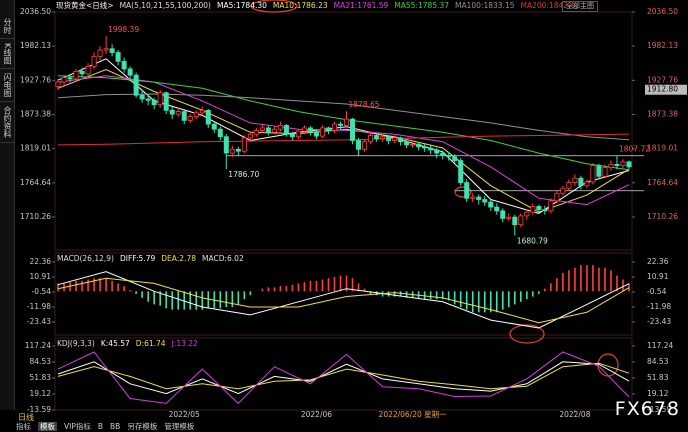 The image size is (688, 432). I want to click on legend-item: MA51784.30, so click(242, 5).